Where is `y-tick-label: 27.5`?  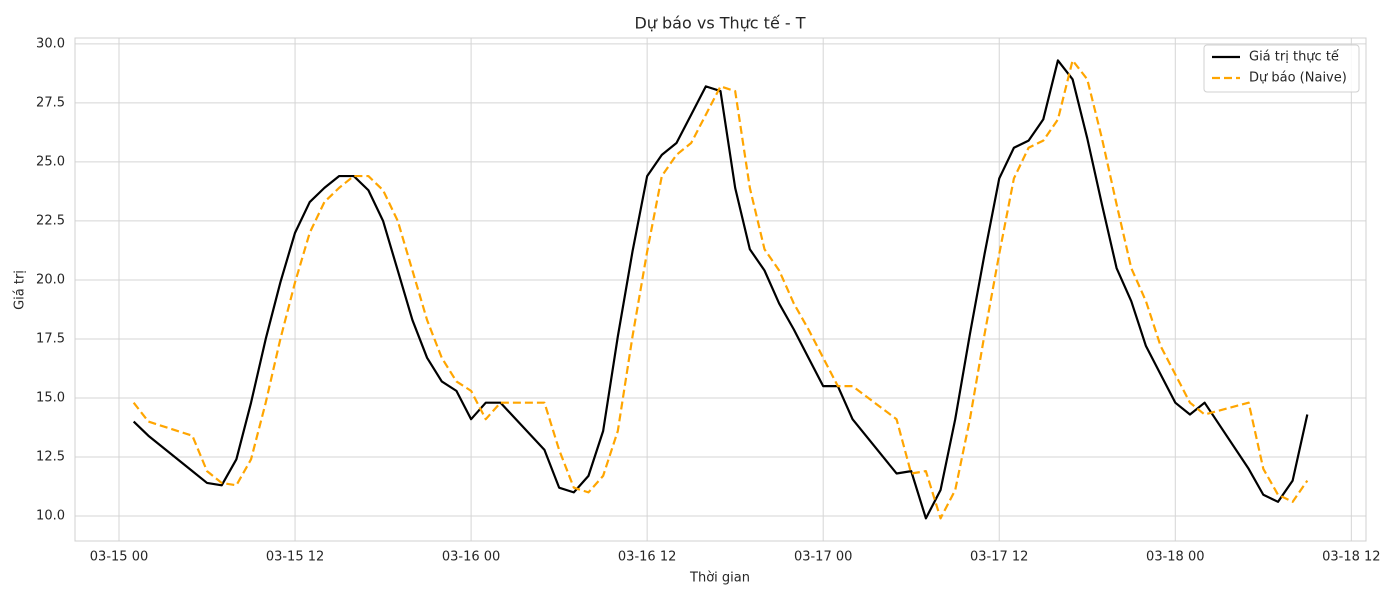 y-tick-label: 27.5 is located at coordinates (50, 102).